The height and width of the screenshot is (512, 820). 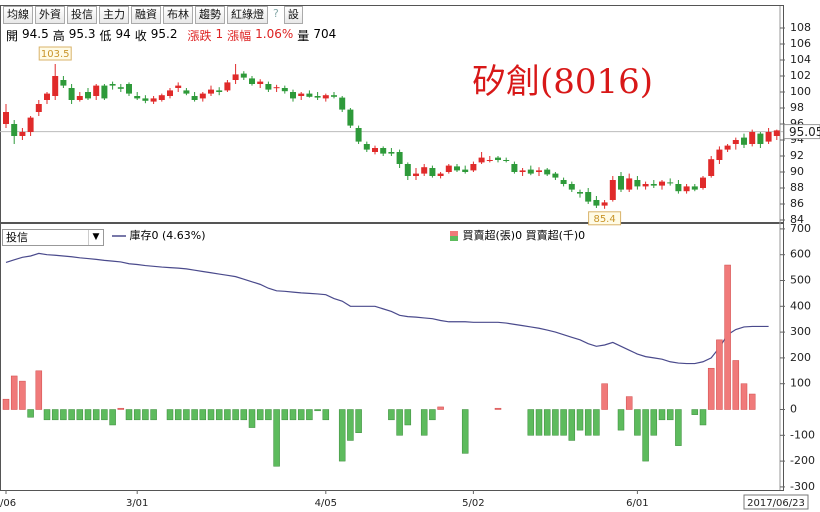 What do you see at coordinates (53, 237) in the screenshot?
I see `indicator-dropdown: 投信 ▼` at bounding box center [53, 237].